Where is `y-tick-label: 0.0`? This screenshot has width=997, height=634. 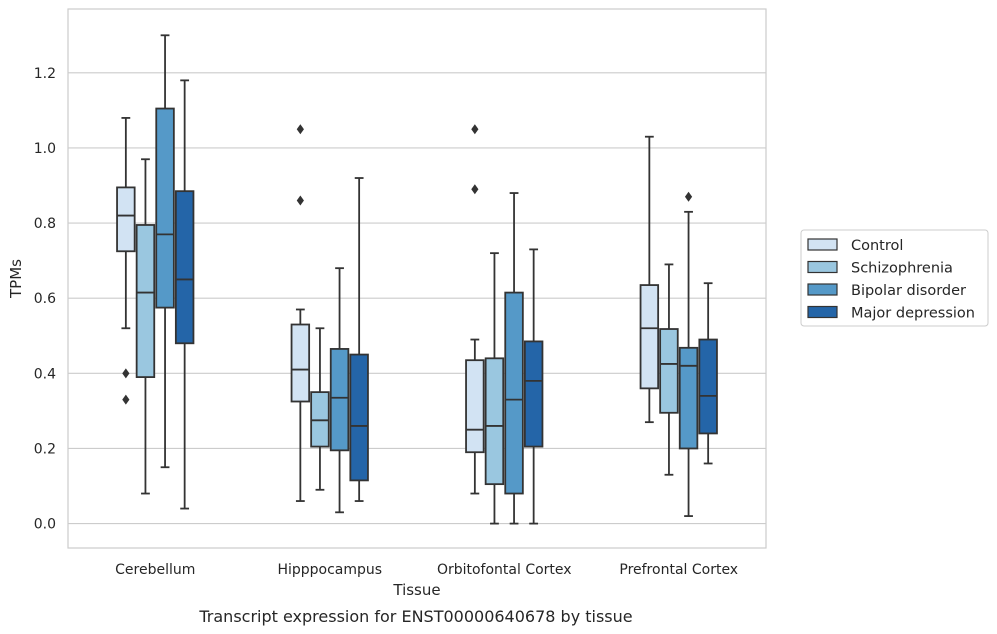 y-tick-label: 0.0 is located at coordinates (45, 525).